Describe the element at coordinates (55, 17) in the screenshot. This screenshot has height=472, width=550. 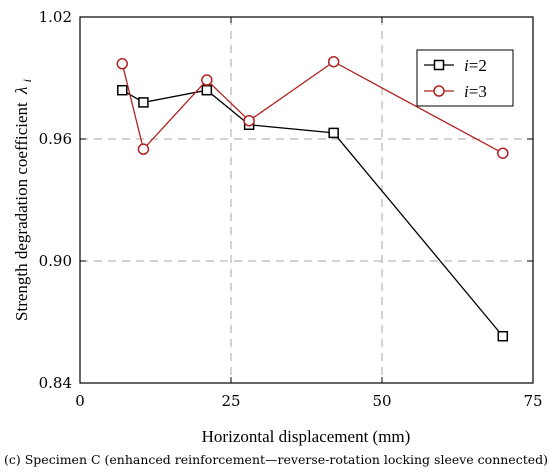
I see `y-tick-label: 1.02` at that location.